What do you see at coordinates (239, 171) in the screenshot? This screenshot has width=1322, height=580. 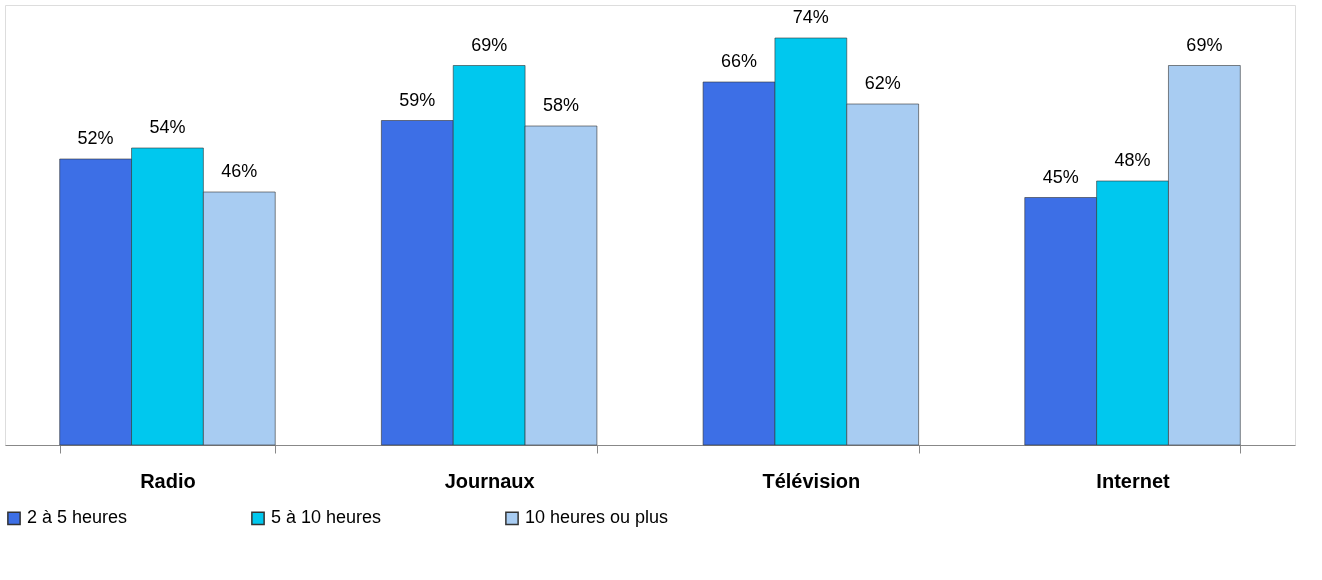 I see `data-label: 46%` at bounding box center [239, 171].